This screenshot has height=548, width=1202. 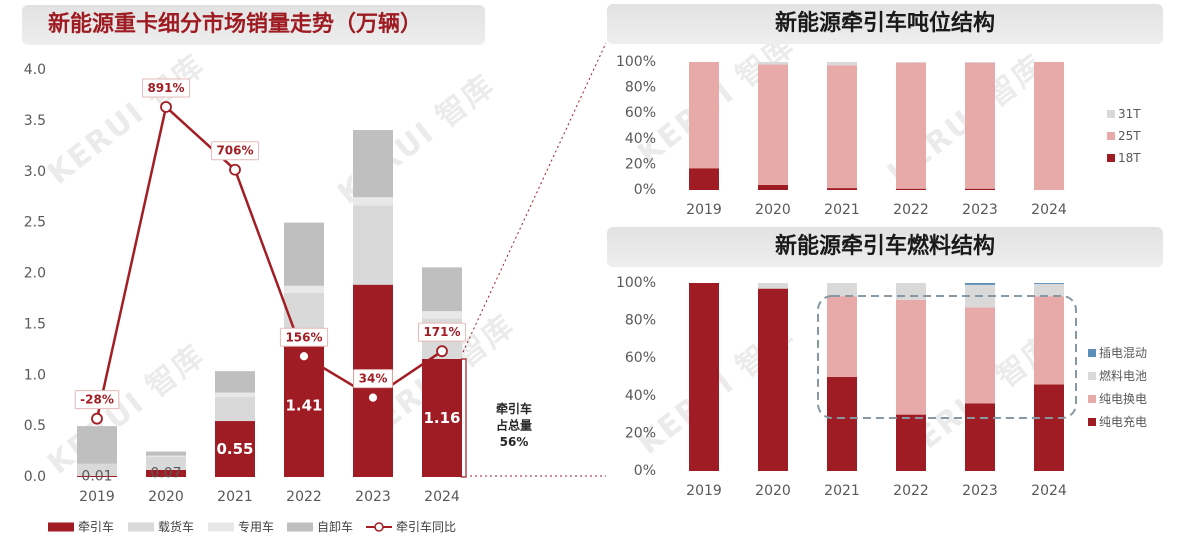 What do you see at coordinates (704, 179) in the screenshot?
I see `bar-18t-2019` at bounding box center [704, 179].